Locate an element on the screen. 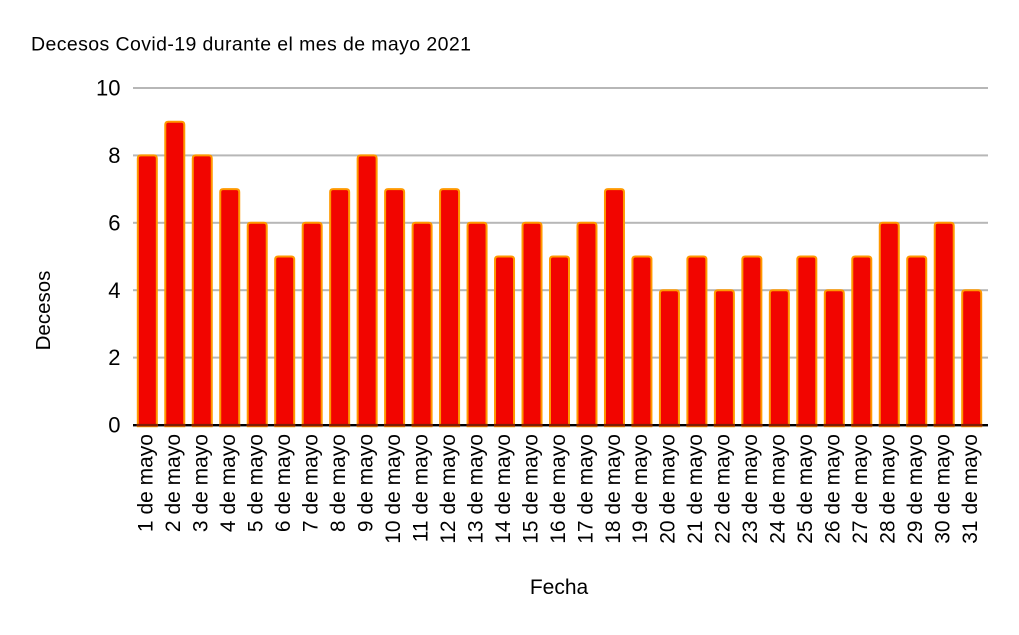  svg-text: 23 de mayo is located at coordinates (750, 489).